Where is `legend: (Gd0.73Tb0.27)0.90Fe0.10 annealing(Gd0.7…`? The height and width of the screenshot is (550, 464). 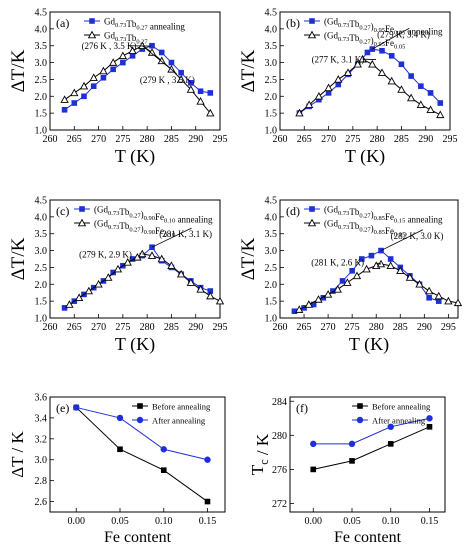 legend: (Gd0.73Tb0.27)0.90Fe0.10 annealing(Gd0.7… is located at coordinates (143, 222).